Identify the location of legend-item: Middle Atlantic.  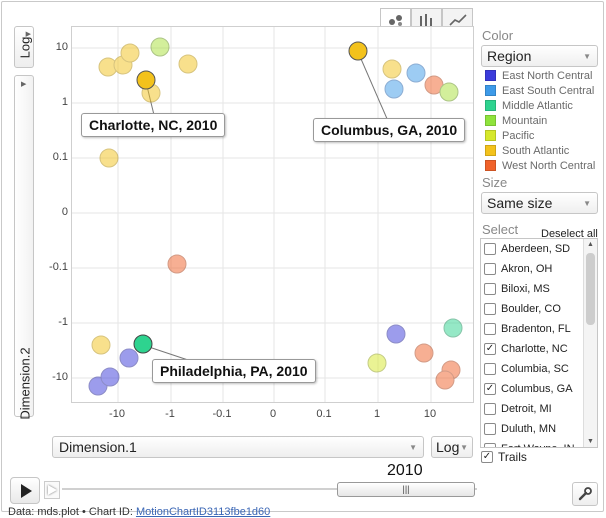
(540, 105).